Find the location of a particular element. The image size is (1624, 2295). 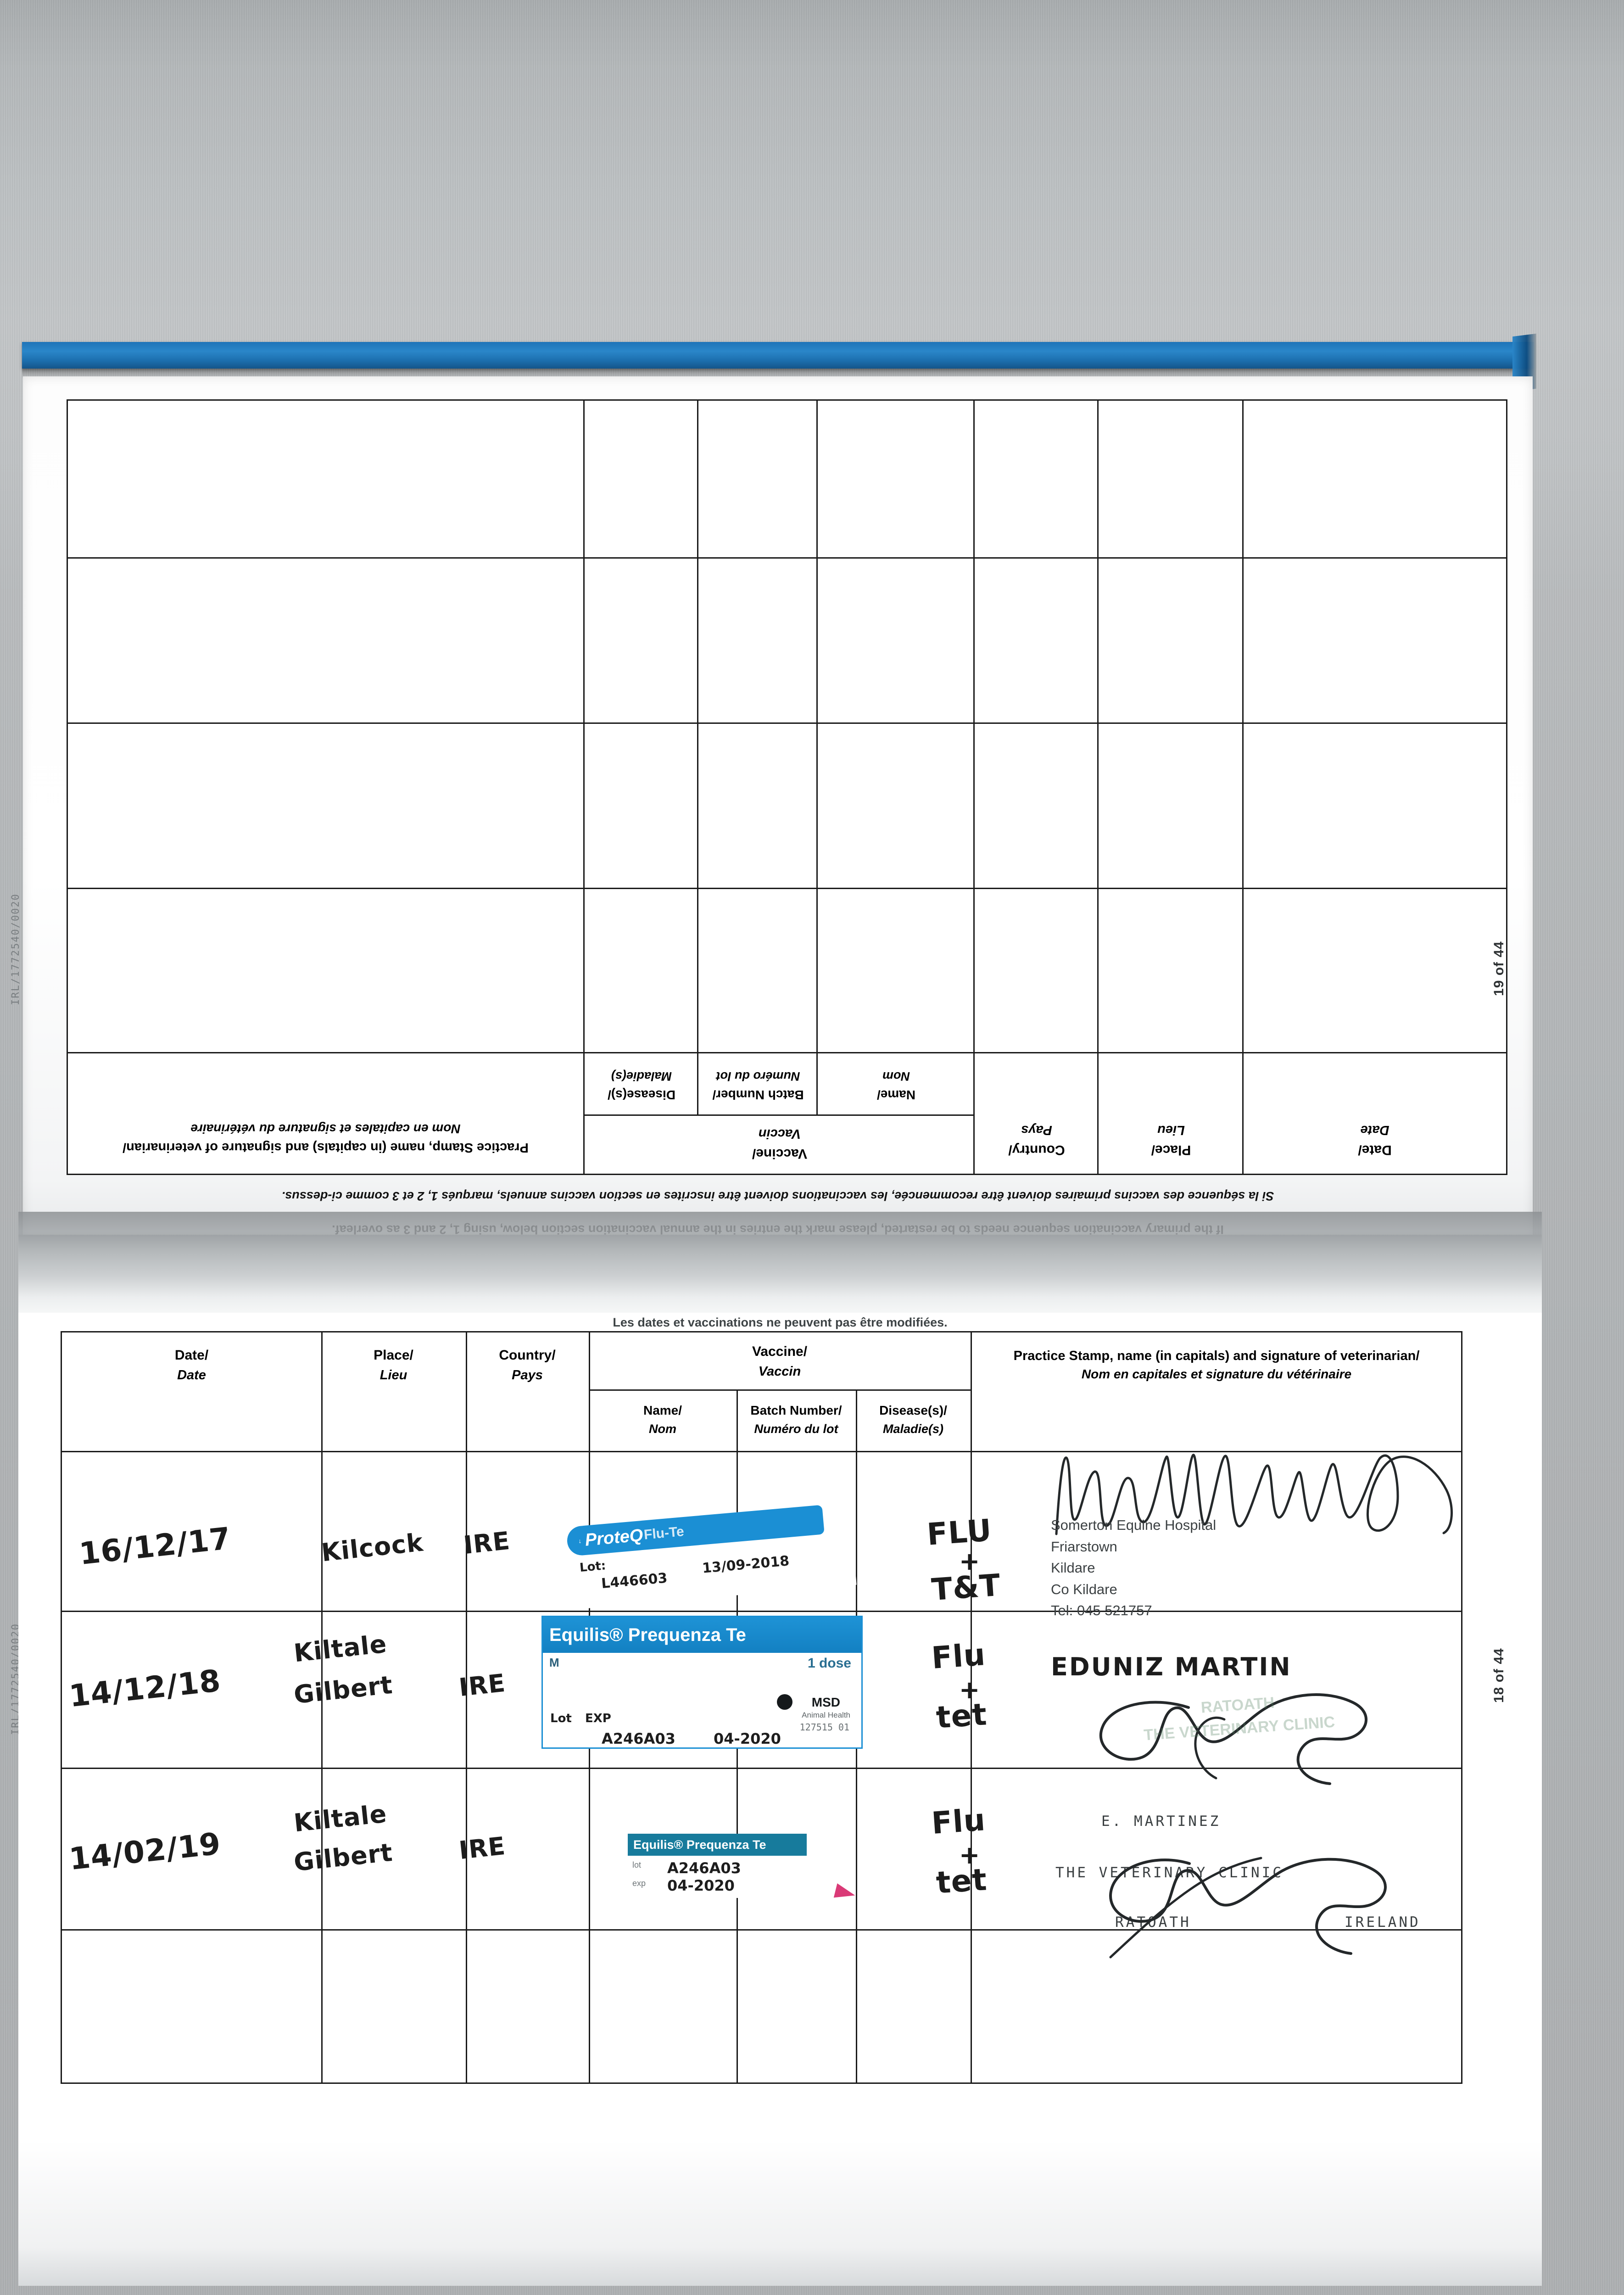

entry-2-vaccine-brand: Equilis® Prequenza Te is located at coordinates (647, 1634).